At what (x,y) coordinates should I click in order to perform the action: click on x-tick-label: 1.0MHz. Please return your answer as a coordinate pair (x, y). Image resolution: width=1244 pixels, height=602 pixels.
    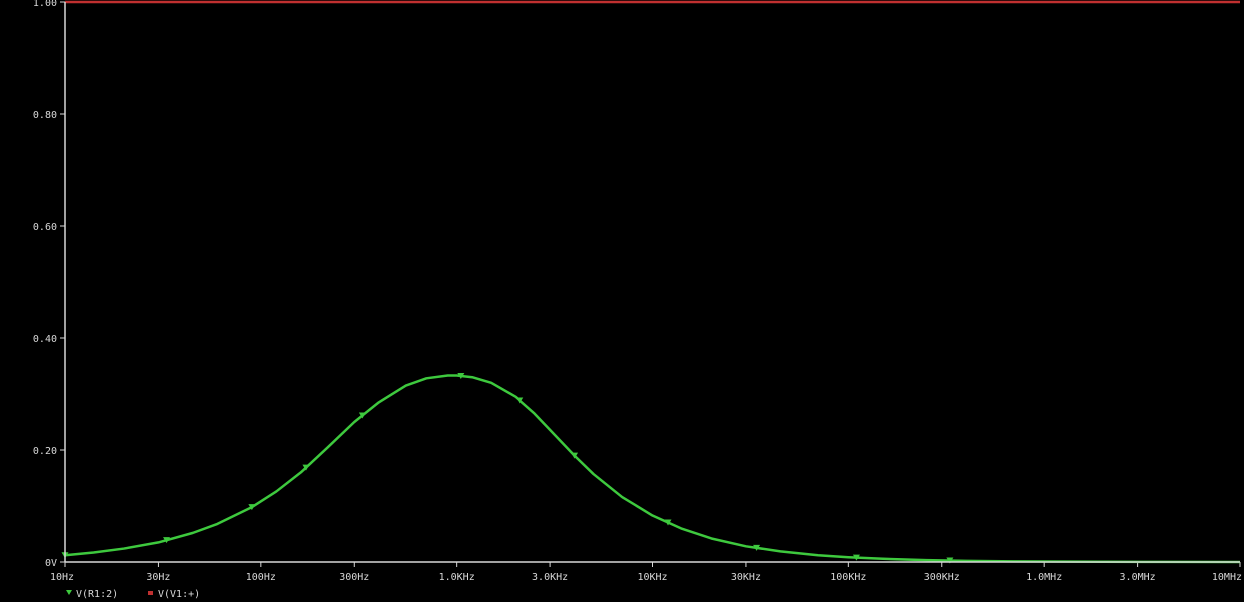
    Looking at the image, I should click on (1044, 577).